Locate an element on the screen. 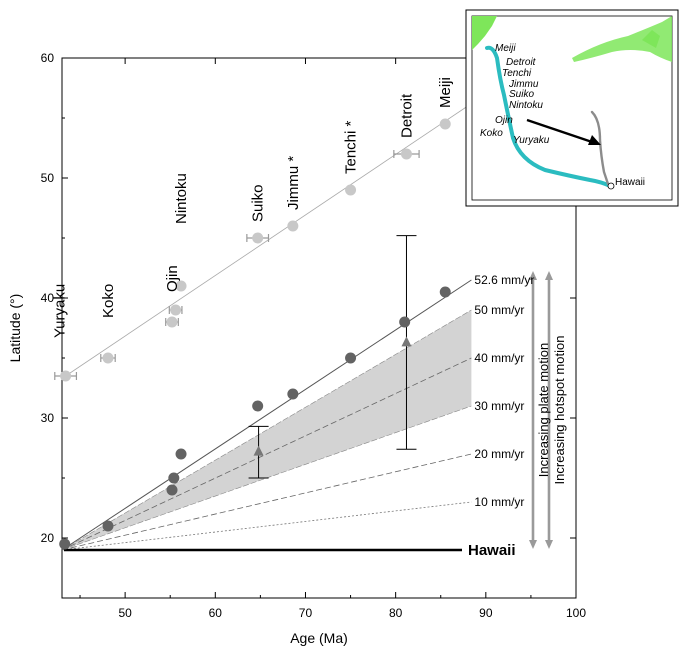 The width and height of the screenshot is (686, 654). land-aleutians-alaska is located at coordinates (622, 39).